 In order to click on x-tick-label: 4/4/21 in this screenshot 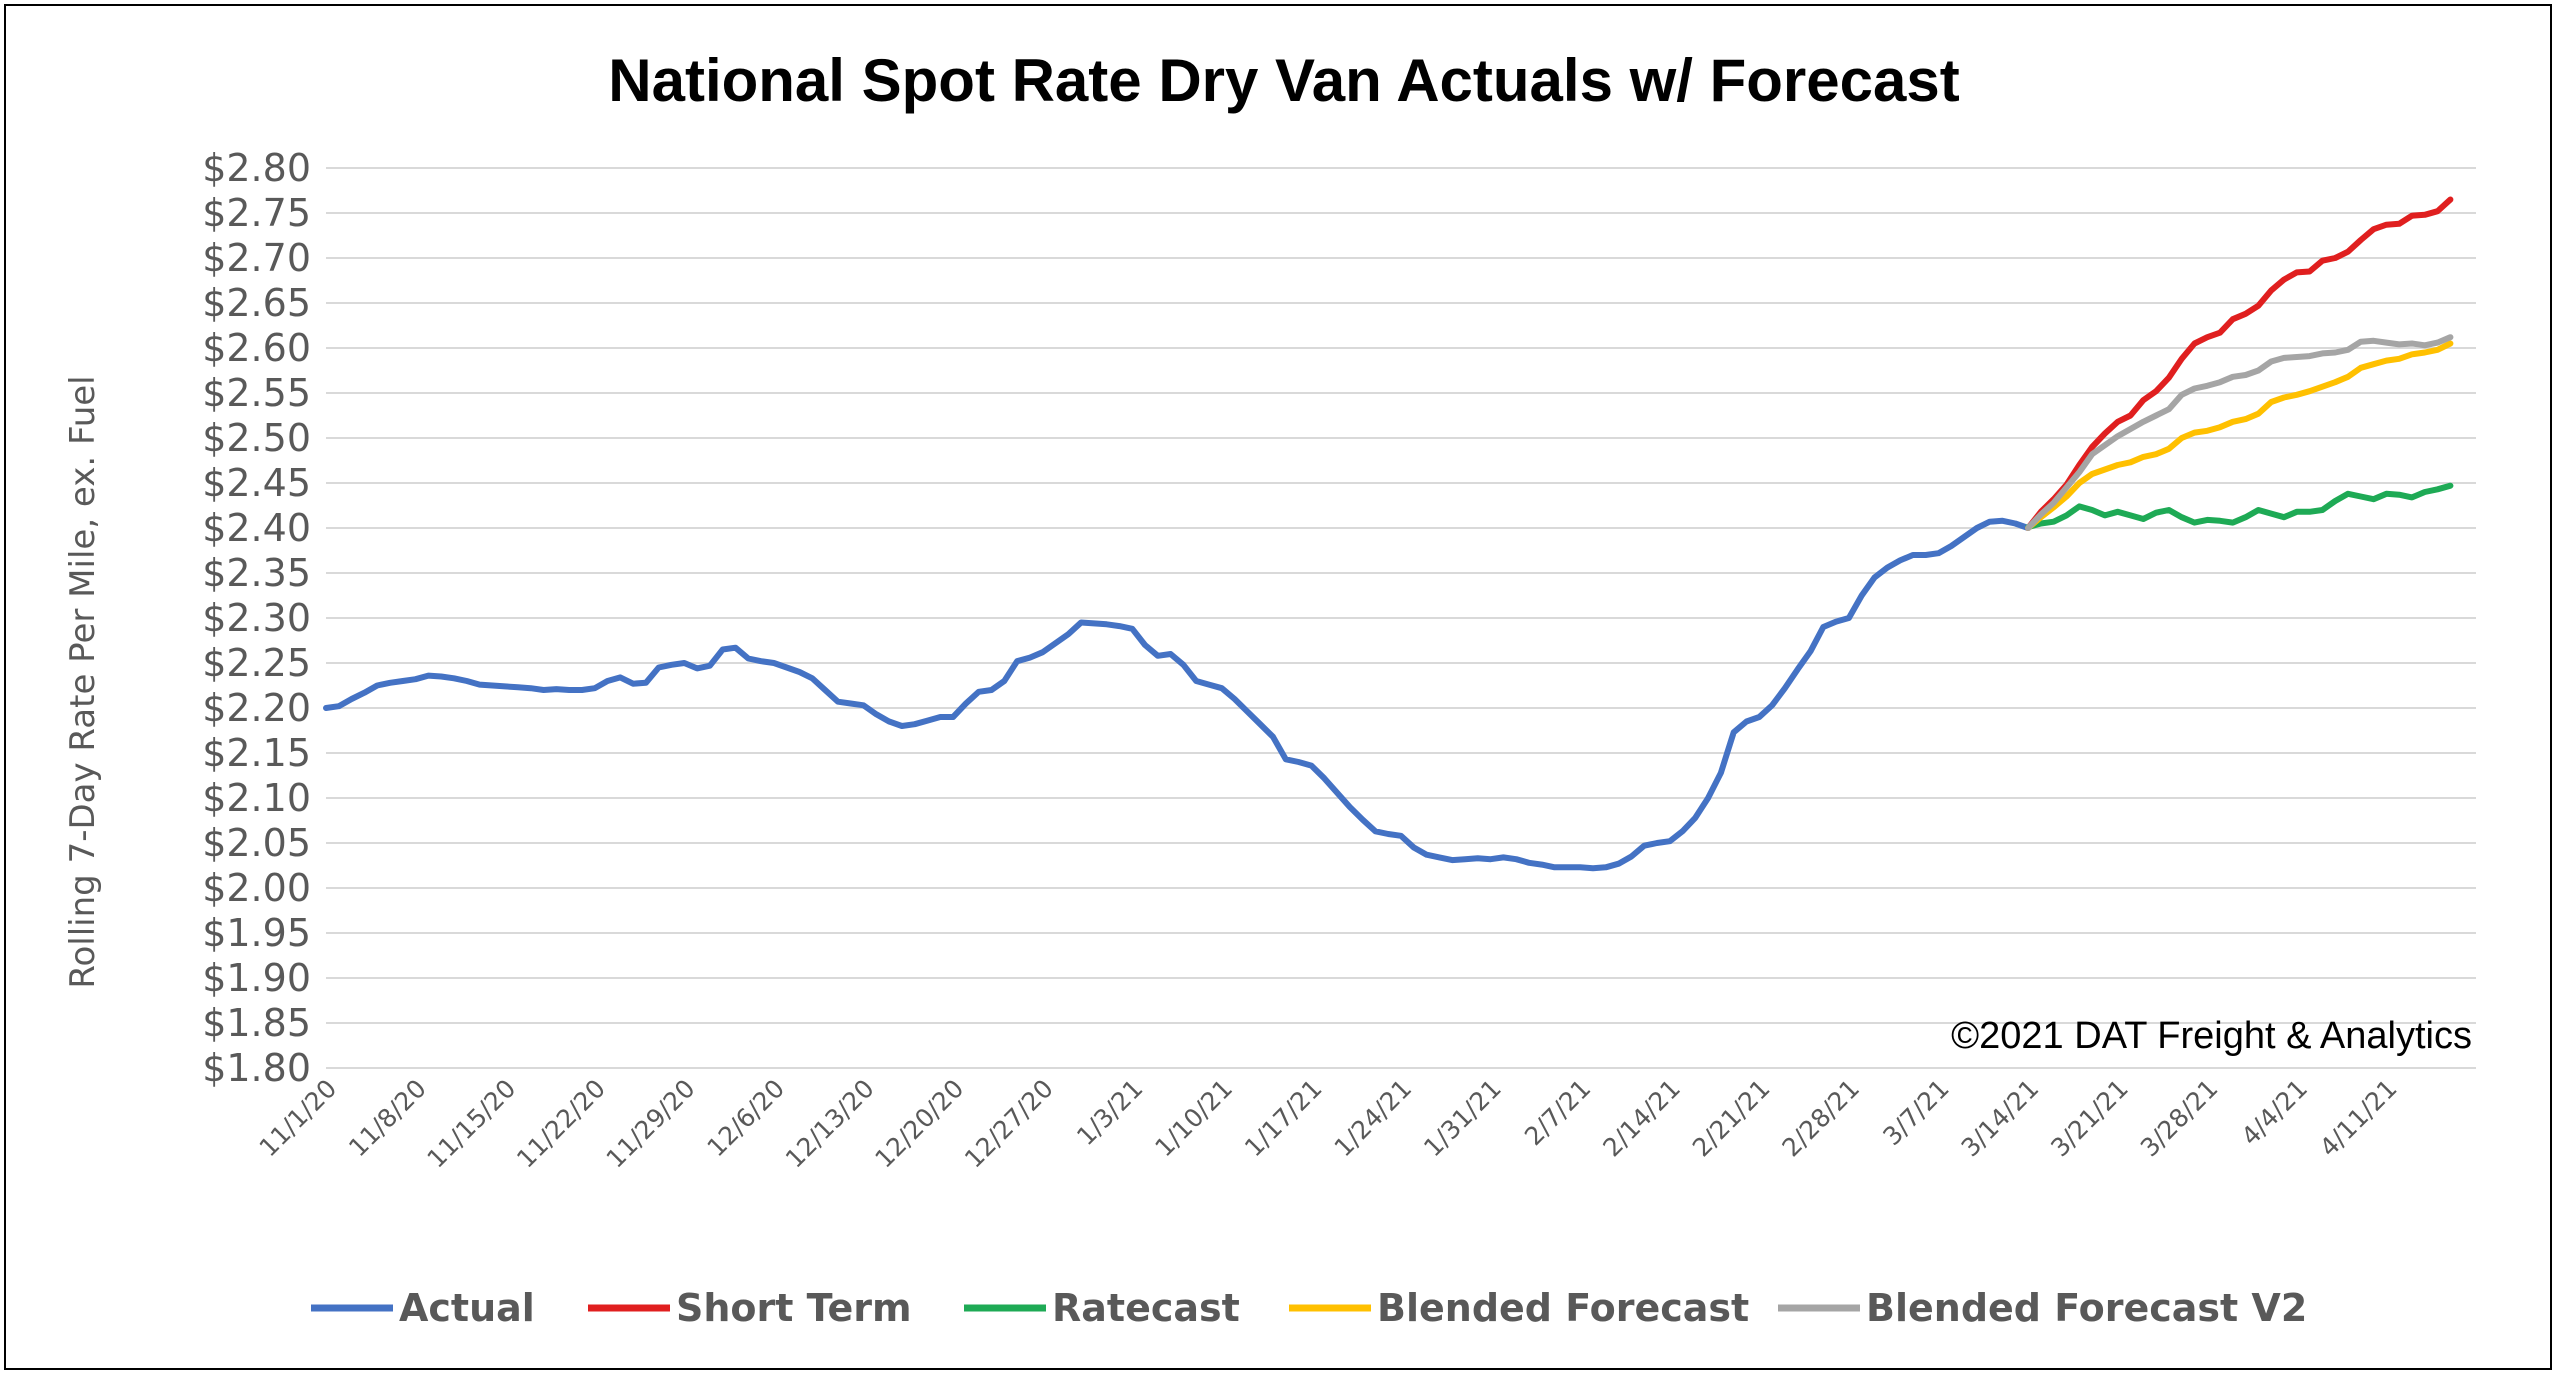, I will do `click(2274, 1112)`.